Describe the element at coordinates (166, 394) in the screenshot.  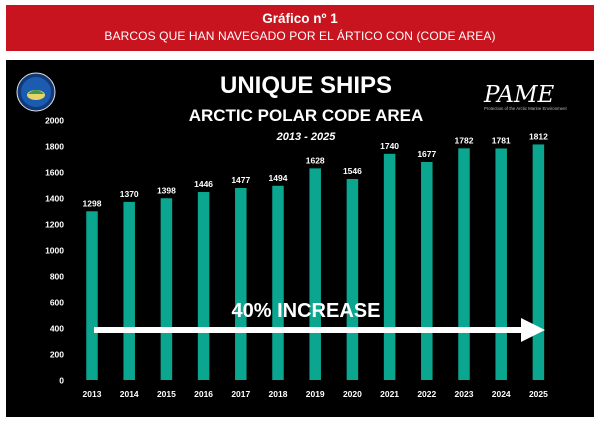
I see `x-tick-label-2015: 2015` at that location.